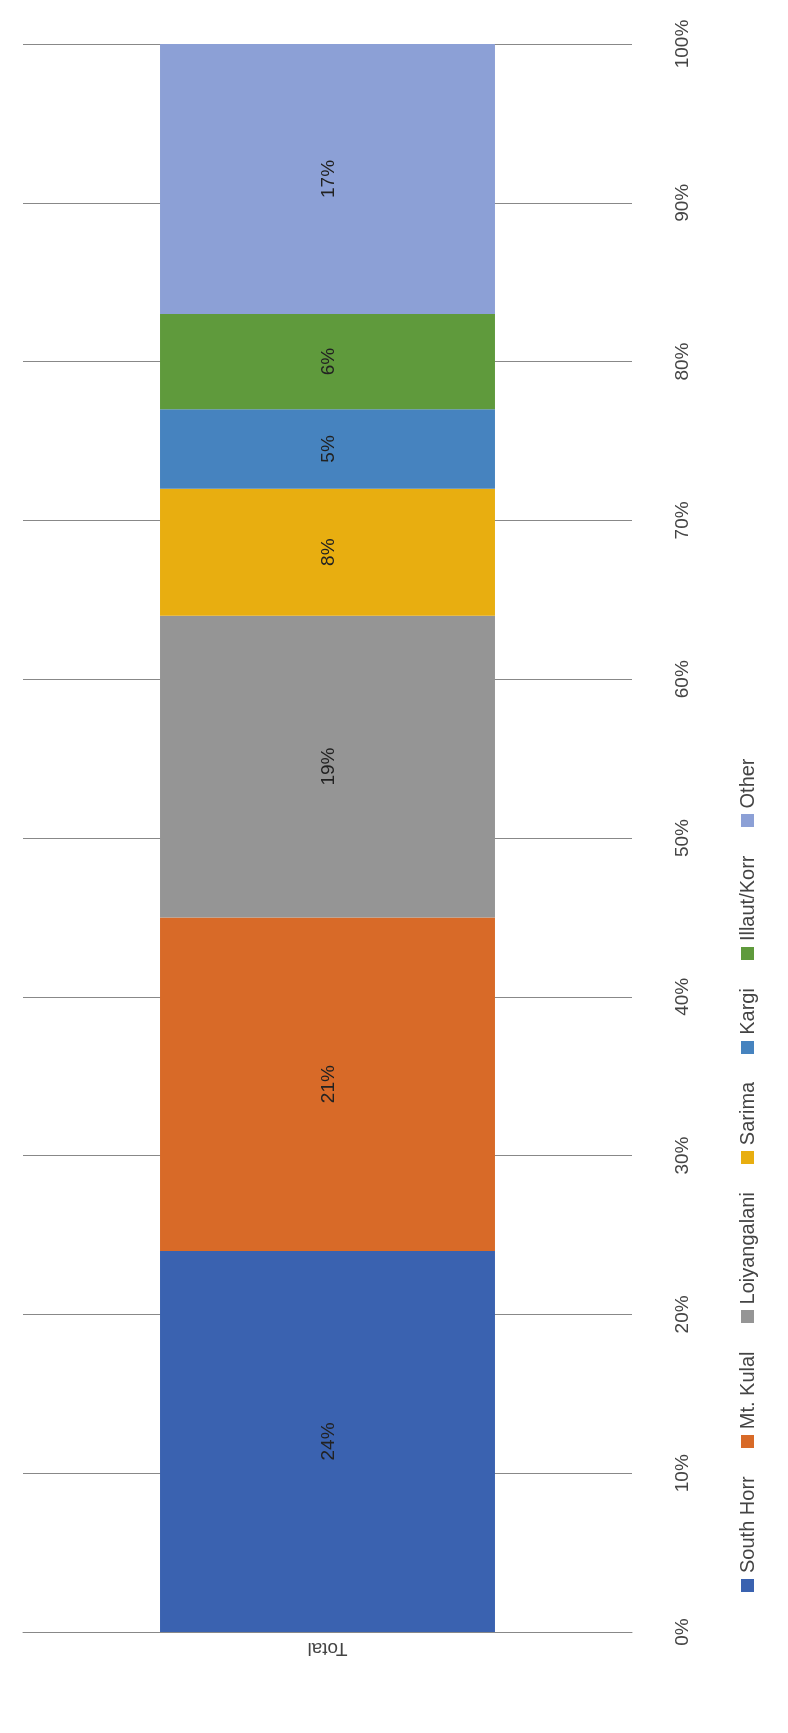 This screenshot has height=1733, width=788. Describe the element at coordinates (681, 1155) in the screenshot. I see `y-tick-label: 30%` at that location.